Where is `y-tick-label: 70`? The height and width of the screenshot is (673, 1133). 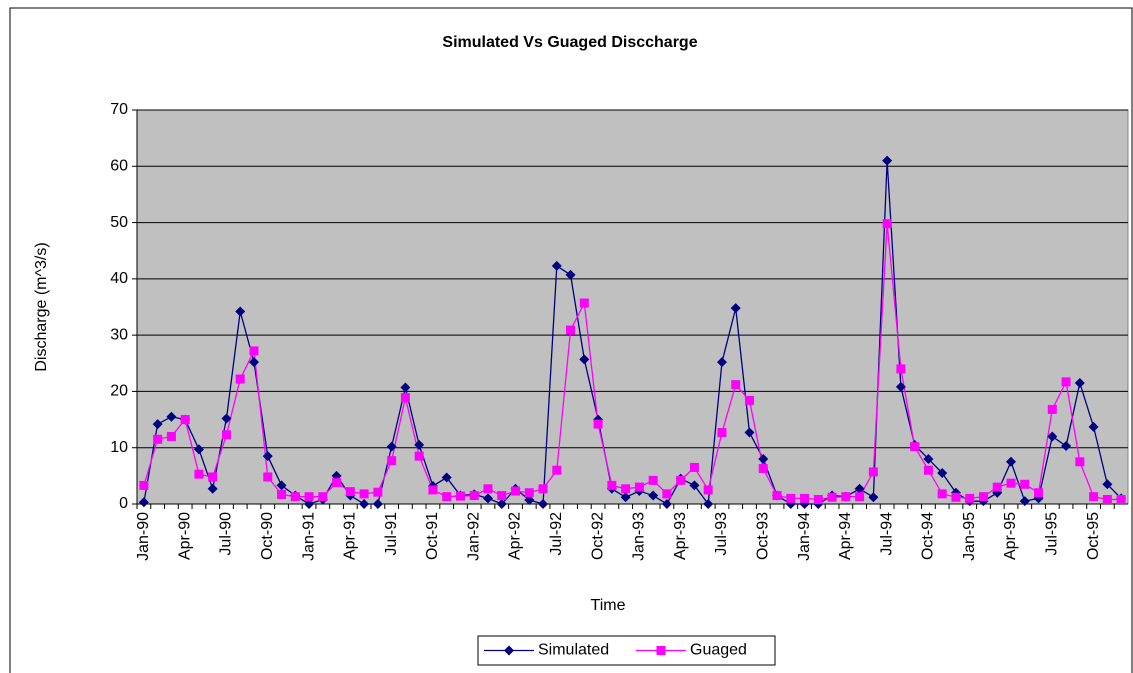
y-tick-label: 70 is located at coordinates (119, 109).